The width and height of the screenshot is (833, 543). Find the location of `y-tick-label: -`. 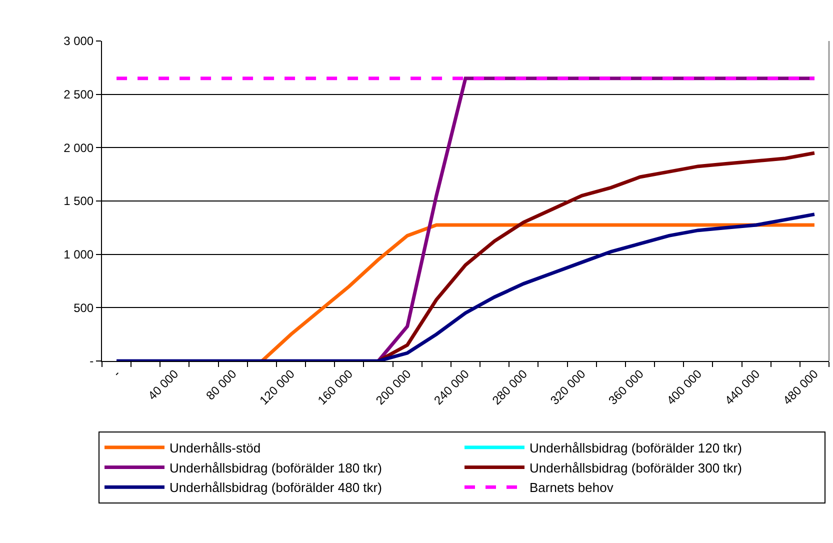

y-tick-label: - is located at coordinates (92, 361).